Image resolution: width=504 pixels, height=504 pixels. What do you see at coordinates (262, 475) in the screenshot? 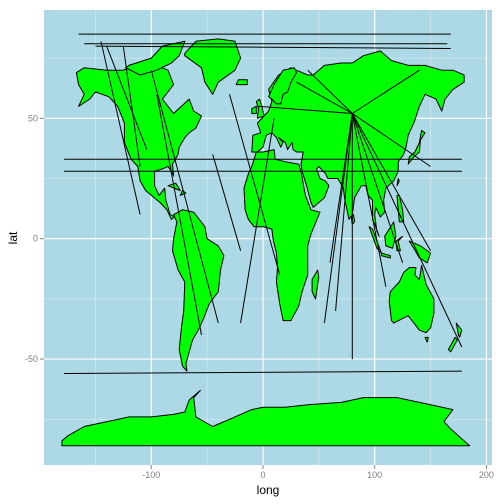
I see `x-tick-label: 0` at bounding box center [262, 475].